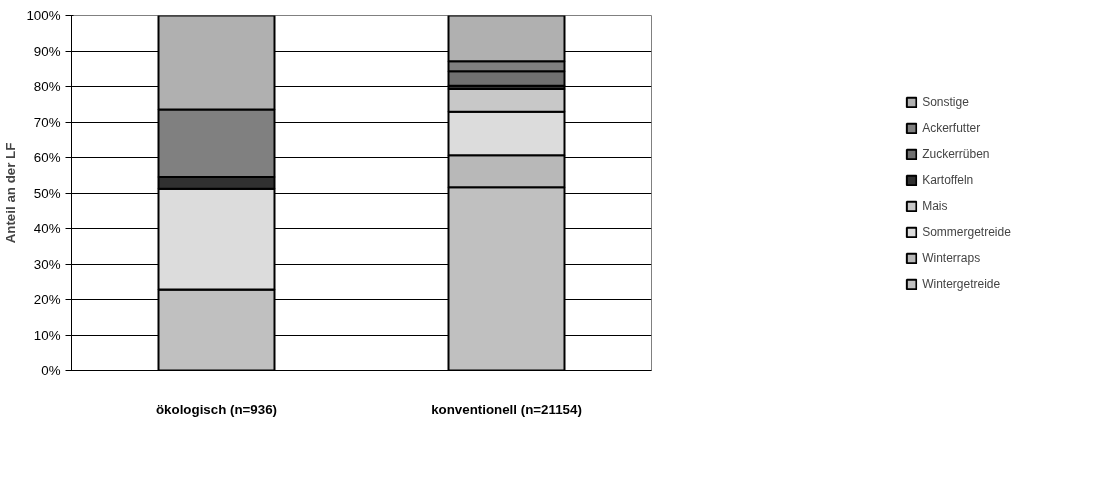 Image resolution: width=1109 pixels, height=481 pixels. I want to click on legend-label: Ackerfutter, so click(951, 127).